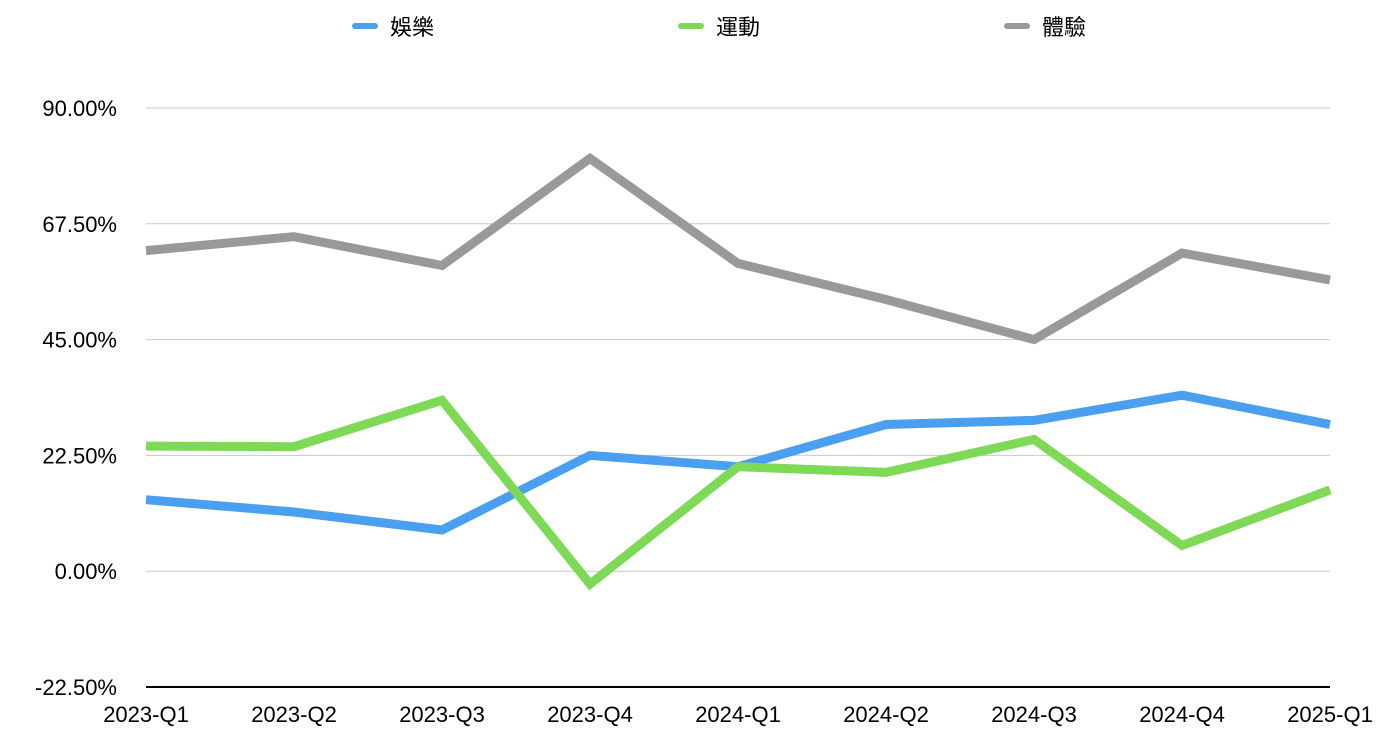 This screenshot has width=1394, height=738. I want to click on chart-legend: 娛樂 運動 體驗, so click(697, 26).